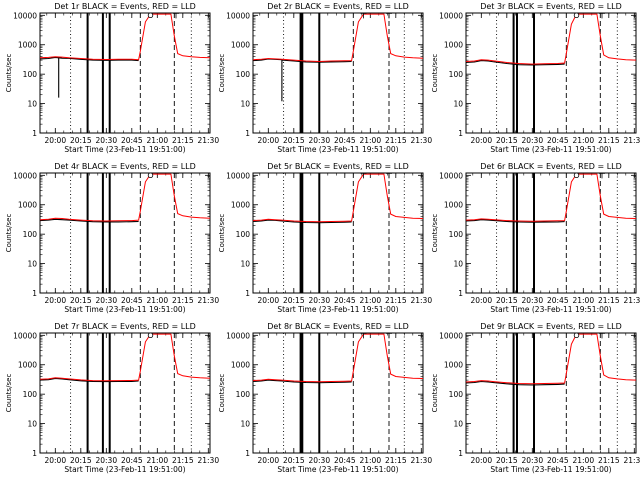  What do you see at coordinates (338, 326) in the screenshot?
I see `plot-title: Det 8r BLACK = Events, RED = LLD` at bounding box center [338, 326].